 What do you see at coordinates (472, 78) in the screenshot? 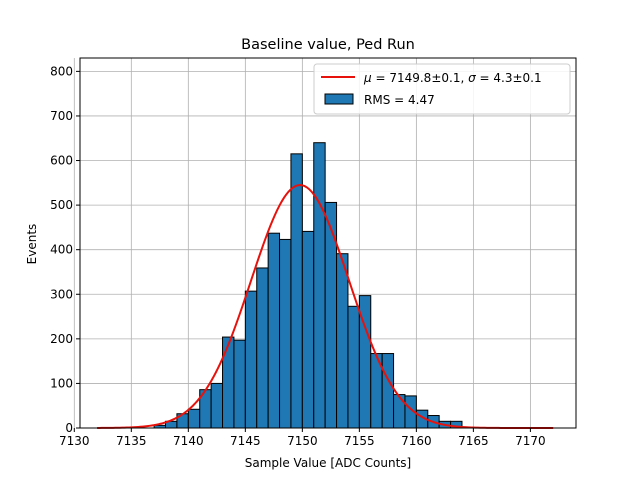
I see `legend-sigma-symbol: σ` at bounding box center [472, 78].